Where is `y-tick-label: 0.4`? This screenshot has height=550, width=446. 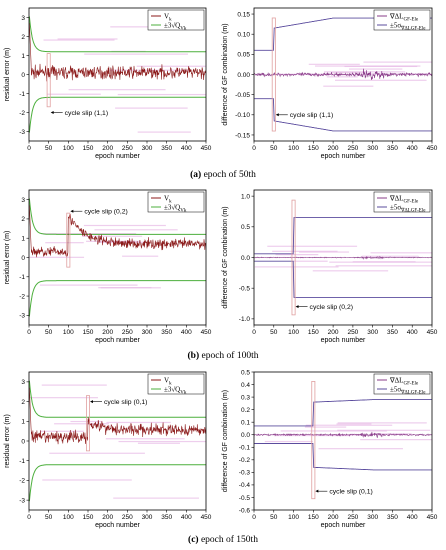 y-tick-label: 0.4 is located at coordinates (245, 385).